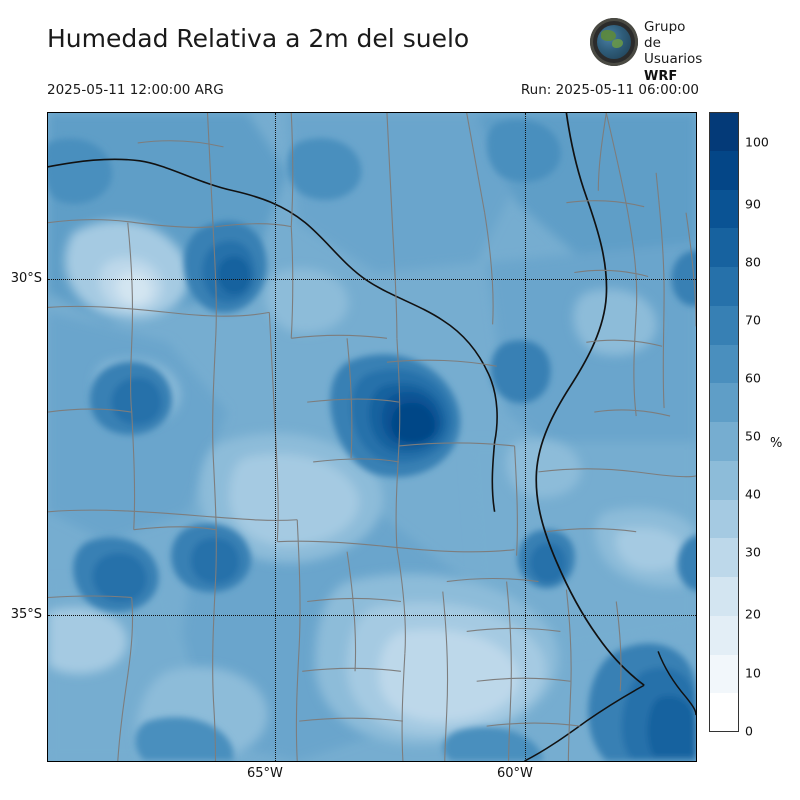 Image resolution: width=800 pixels, height=800 pixels. Describe the element at coordinates (753, 673) in the screenshot. I see `colorbar-tick-10: 10` at that location.